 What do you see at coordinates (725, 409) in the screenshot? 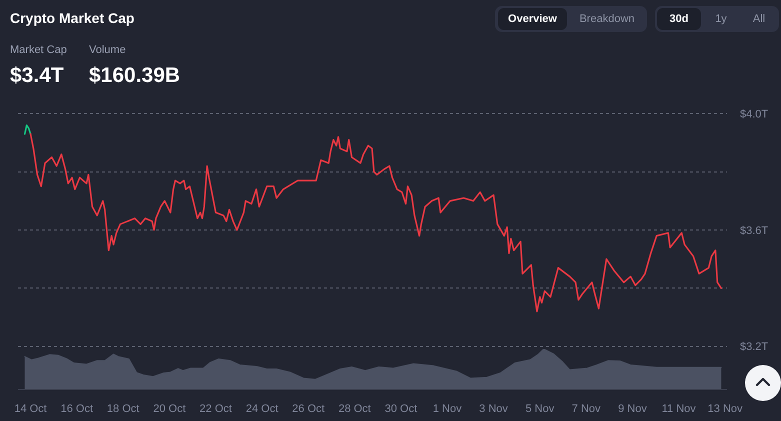
I see `x-tick-label: 13 Nov` at bounding box center [725, 409].